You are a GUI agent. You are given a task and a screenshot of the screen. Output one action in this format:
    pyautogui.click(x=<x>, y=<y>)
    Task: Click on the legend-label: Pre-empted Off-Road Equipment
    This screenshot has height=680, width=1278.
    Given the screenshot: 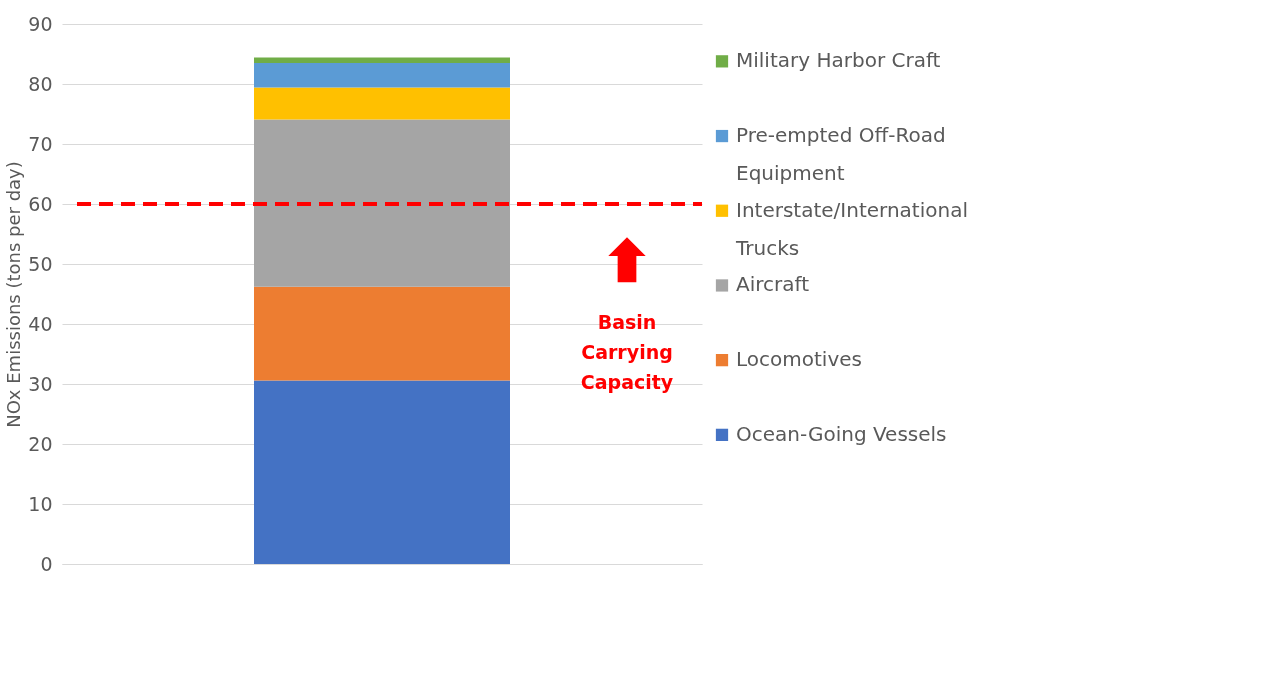 What is the action you would take?
    pyautogui.click(x=841, y=154)
    